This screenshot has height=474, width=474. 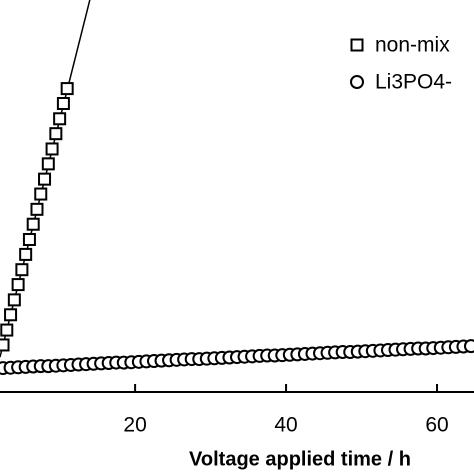 What do you see at coordinates (413, 82) in the screenshot?
I see `legend-label: Li3PO4-` at bounding box center [413, 82].